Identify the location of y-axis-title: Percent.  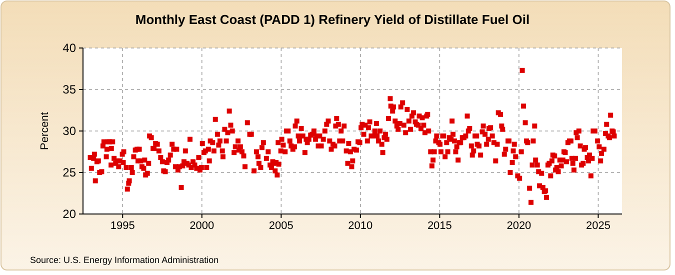
(45, 131).